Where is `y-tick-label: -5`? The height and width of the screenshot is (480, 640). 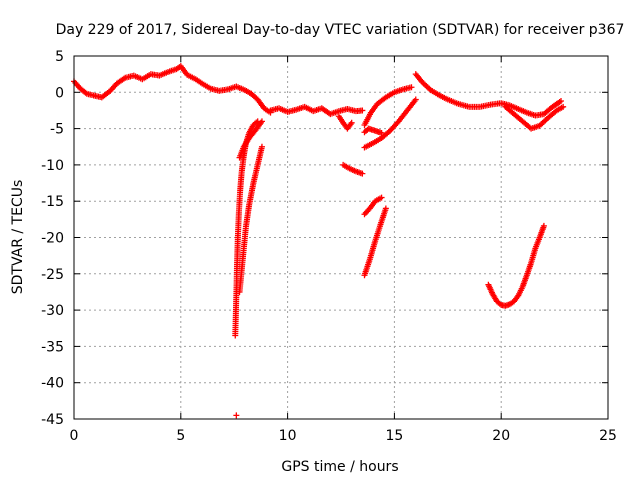
y-tick-label: -5 is located at coordinates (57, 130).